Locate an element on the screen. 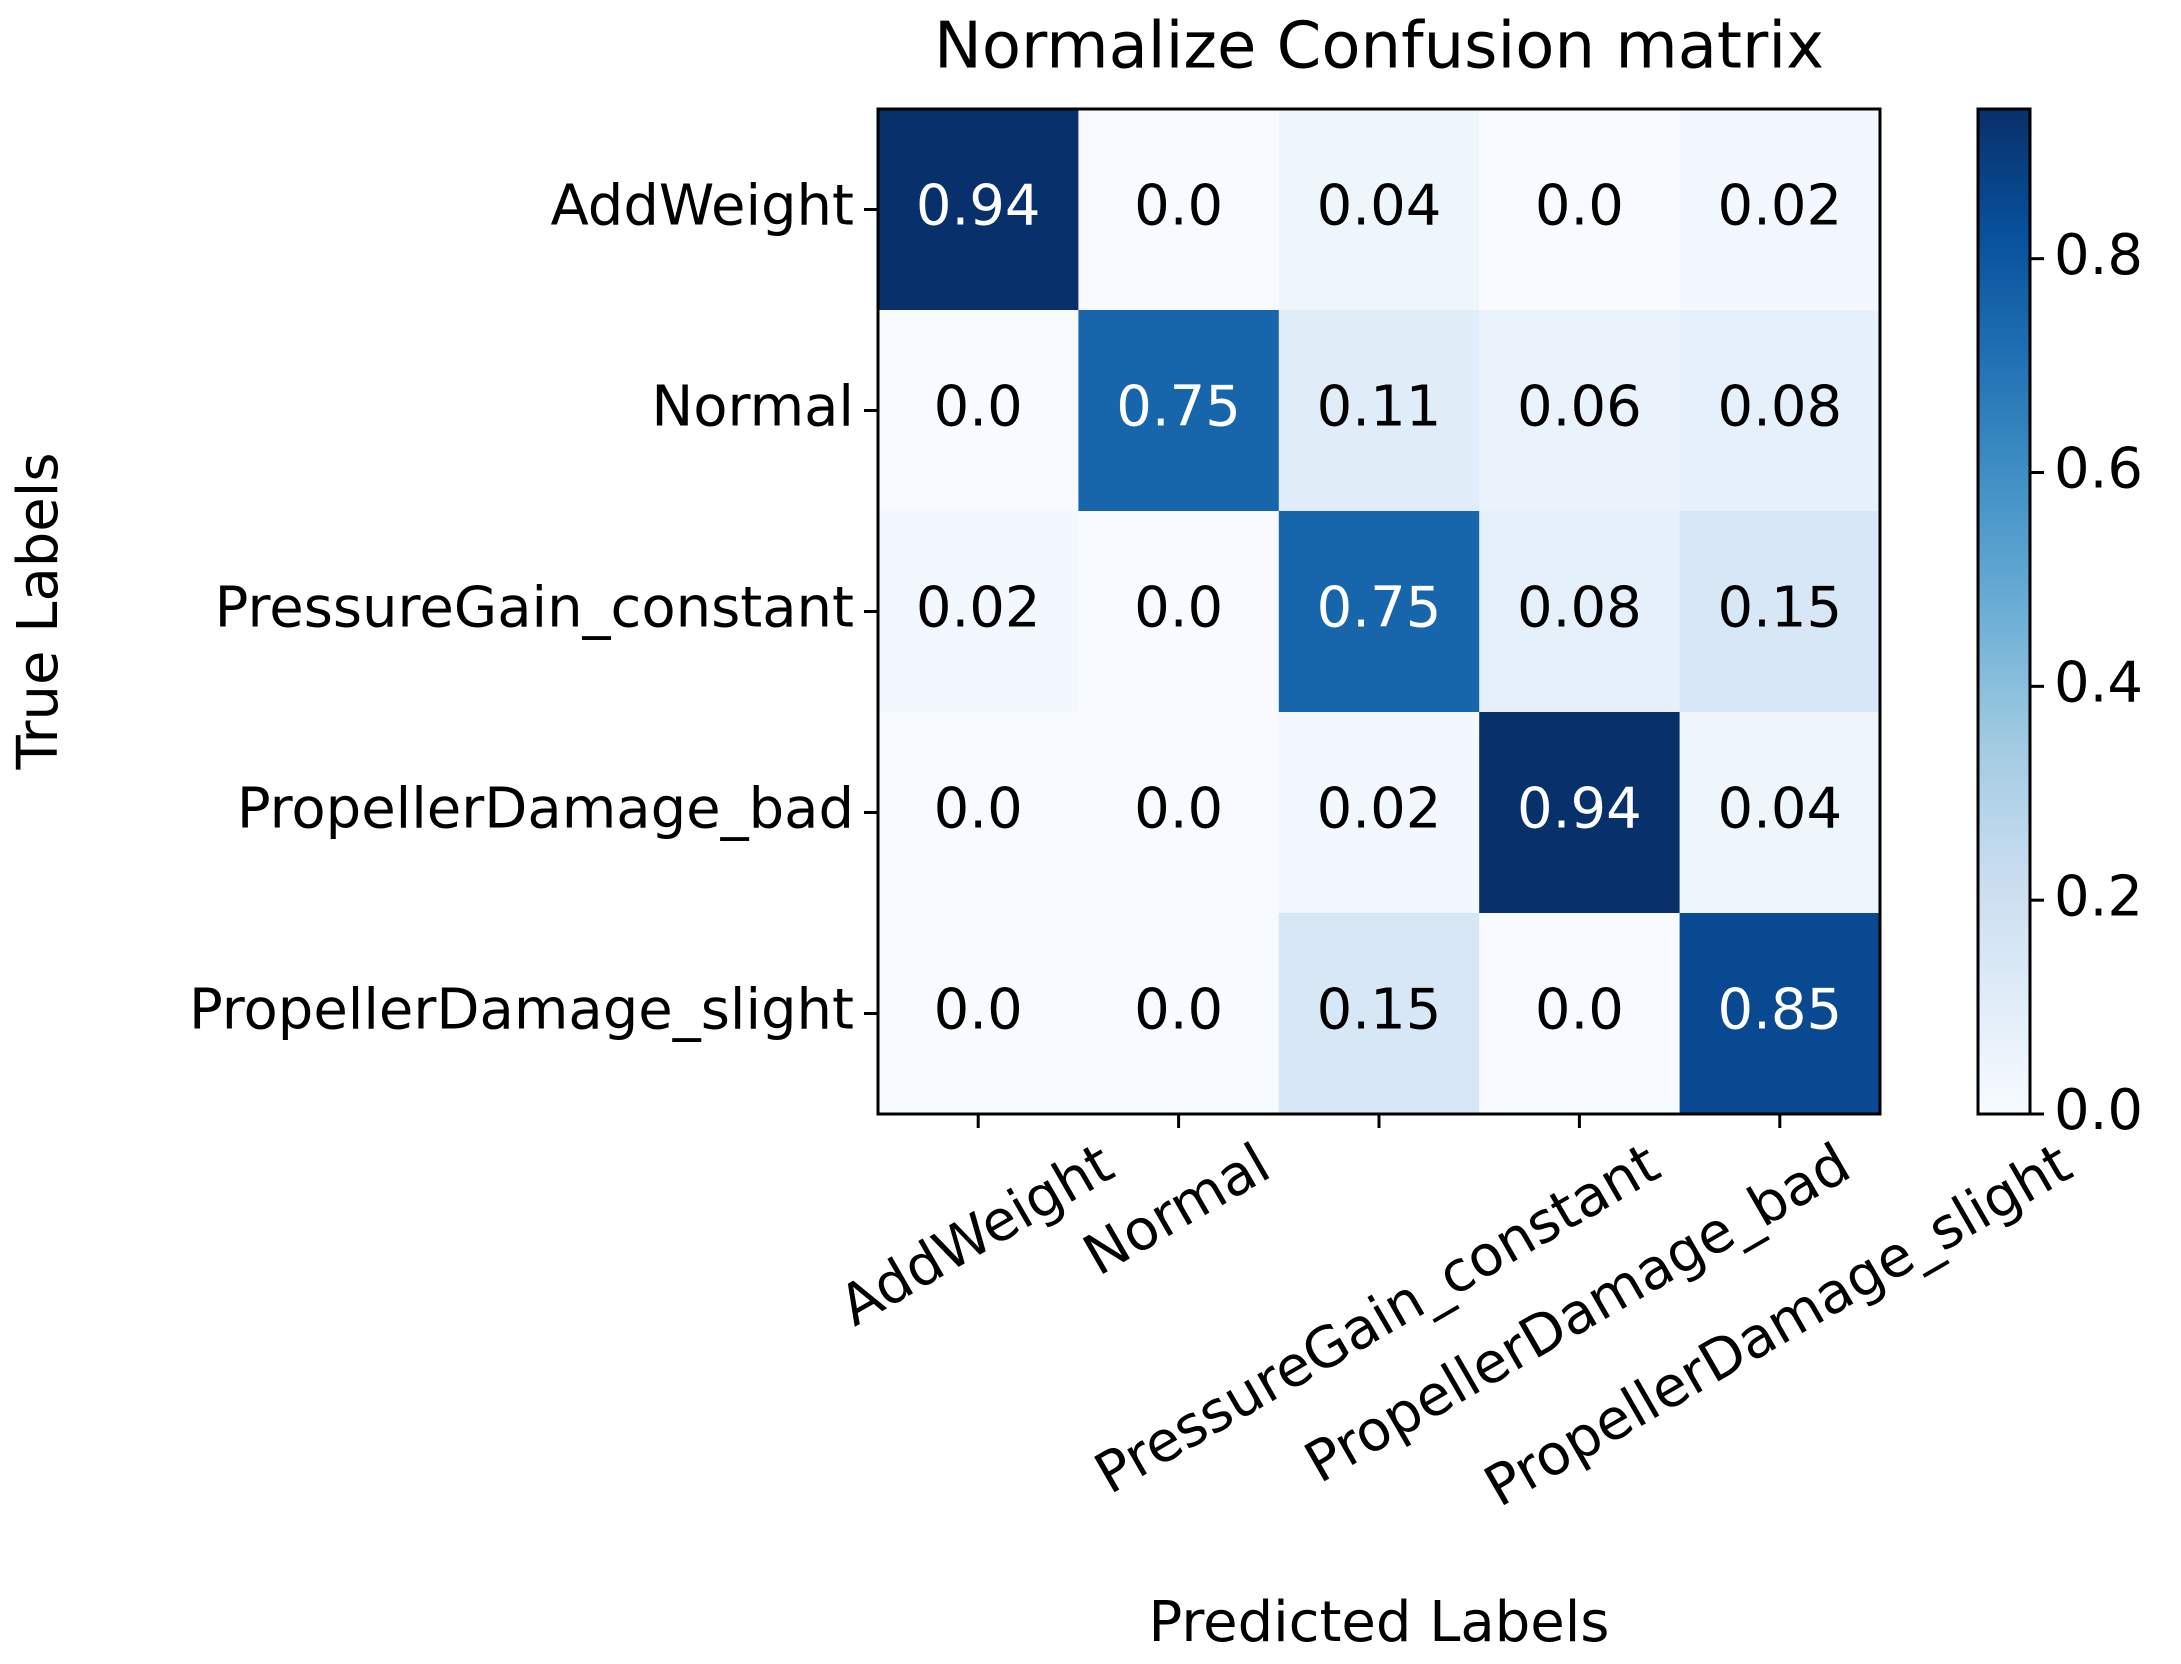 The height and width of the screenshot is (1664, 2181). y-tick-label: PropellerDamage_bad is located at coordinates (545, 809).